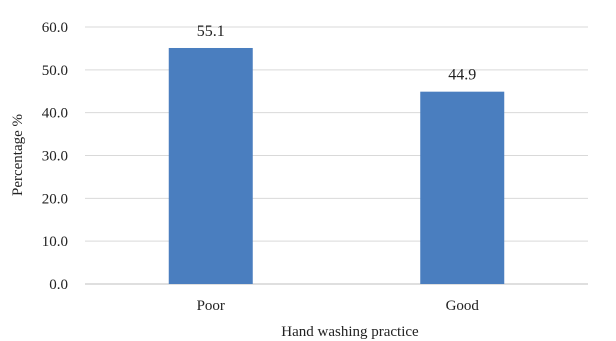  I want to click on x-tick-label-good: Good, so click(463, 306).